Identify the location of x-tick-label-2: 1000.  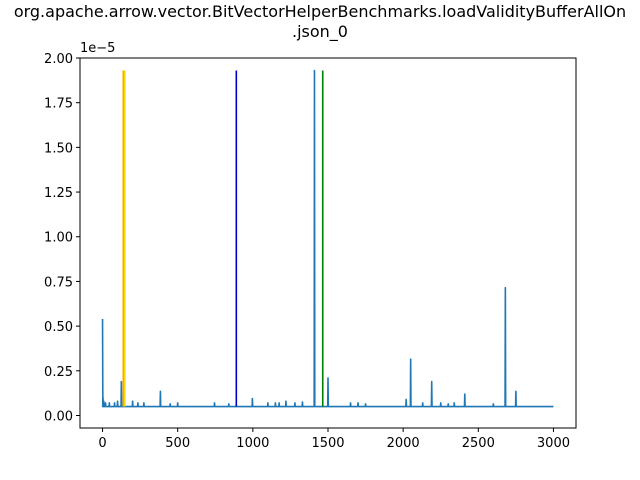
(252, 443).